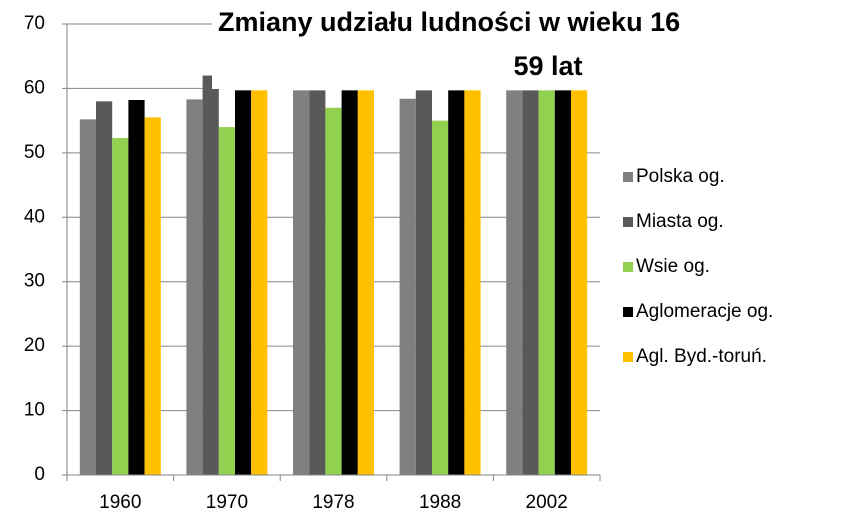 The height and width of the screenshot is (518, 857). I want to click on legend-label: Agl. Byd.-toruń., so click(701, 356).